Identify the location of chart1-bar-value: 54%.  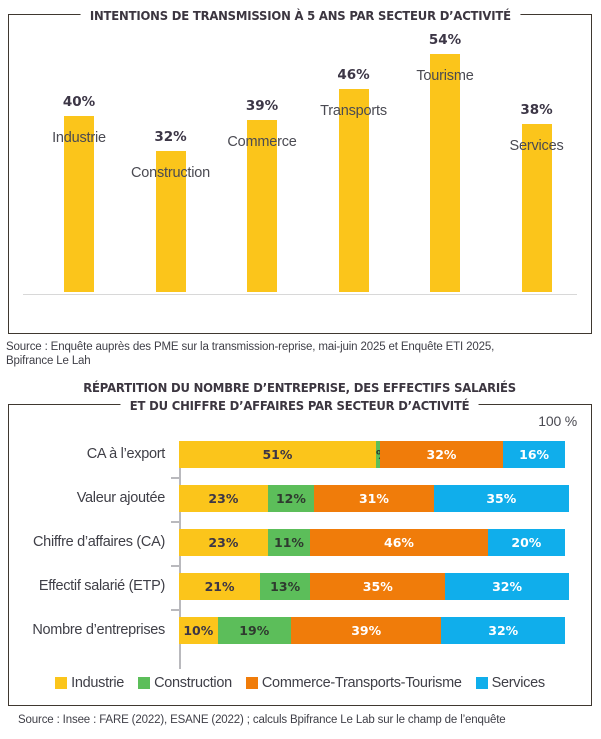
(445, 40).